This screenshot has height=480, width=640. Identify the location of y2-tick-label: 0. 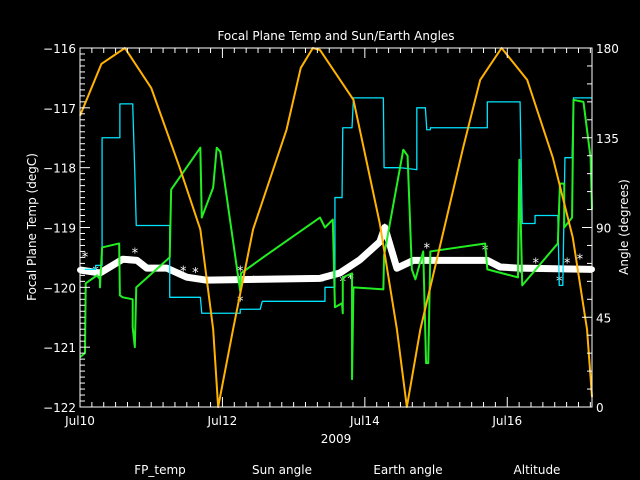
(600, 408).